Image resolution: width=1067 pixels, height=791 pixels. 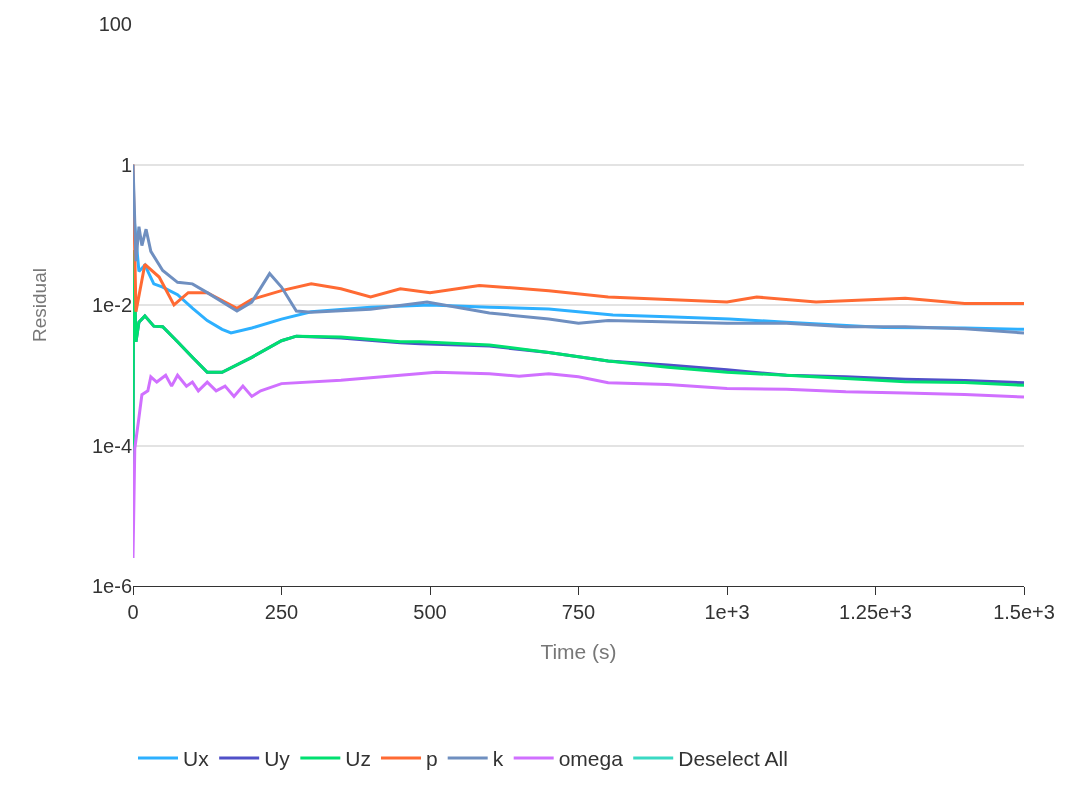 I want to click on legend-label: Deselect All, so click(x=733, y=759).